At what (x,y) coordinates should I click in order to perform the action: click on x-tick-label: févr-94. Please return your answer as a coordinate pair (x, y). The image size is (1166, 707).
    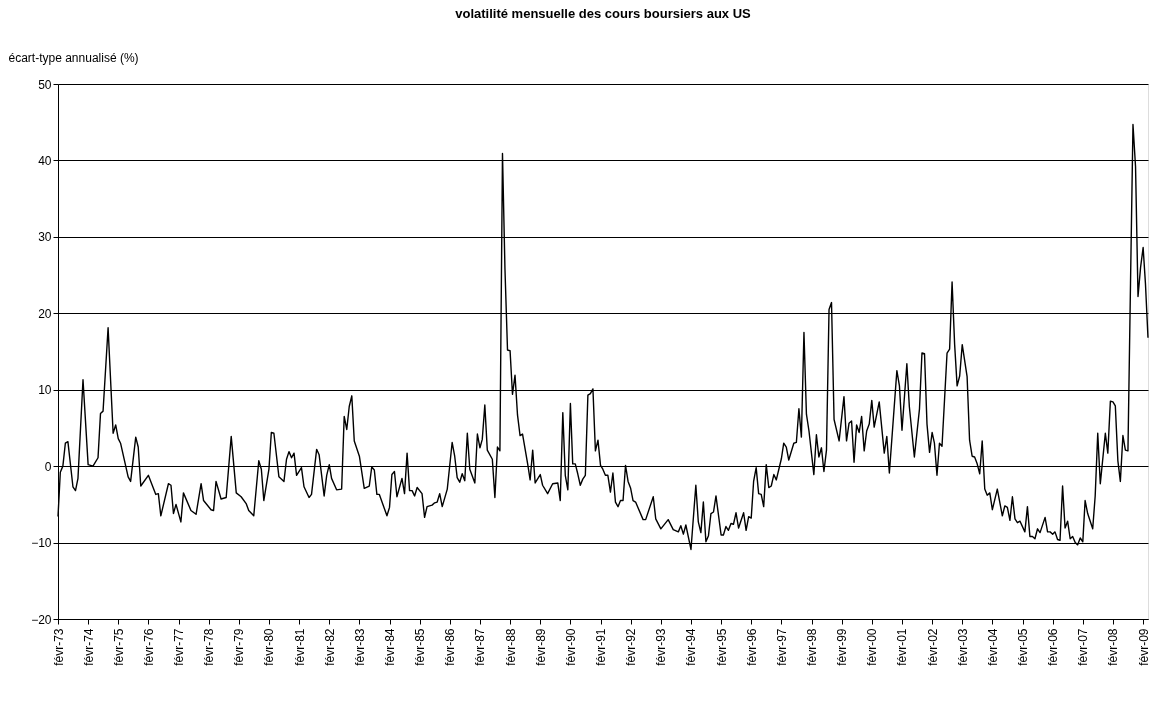
    Looking at the image, I should click on (691, 647).